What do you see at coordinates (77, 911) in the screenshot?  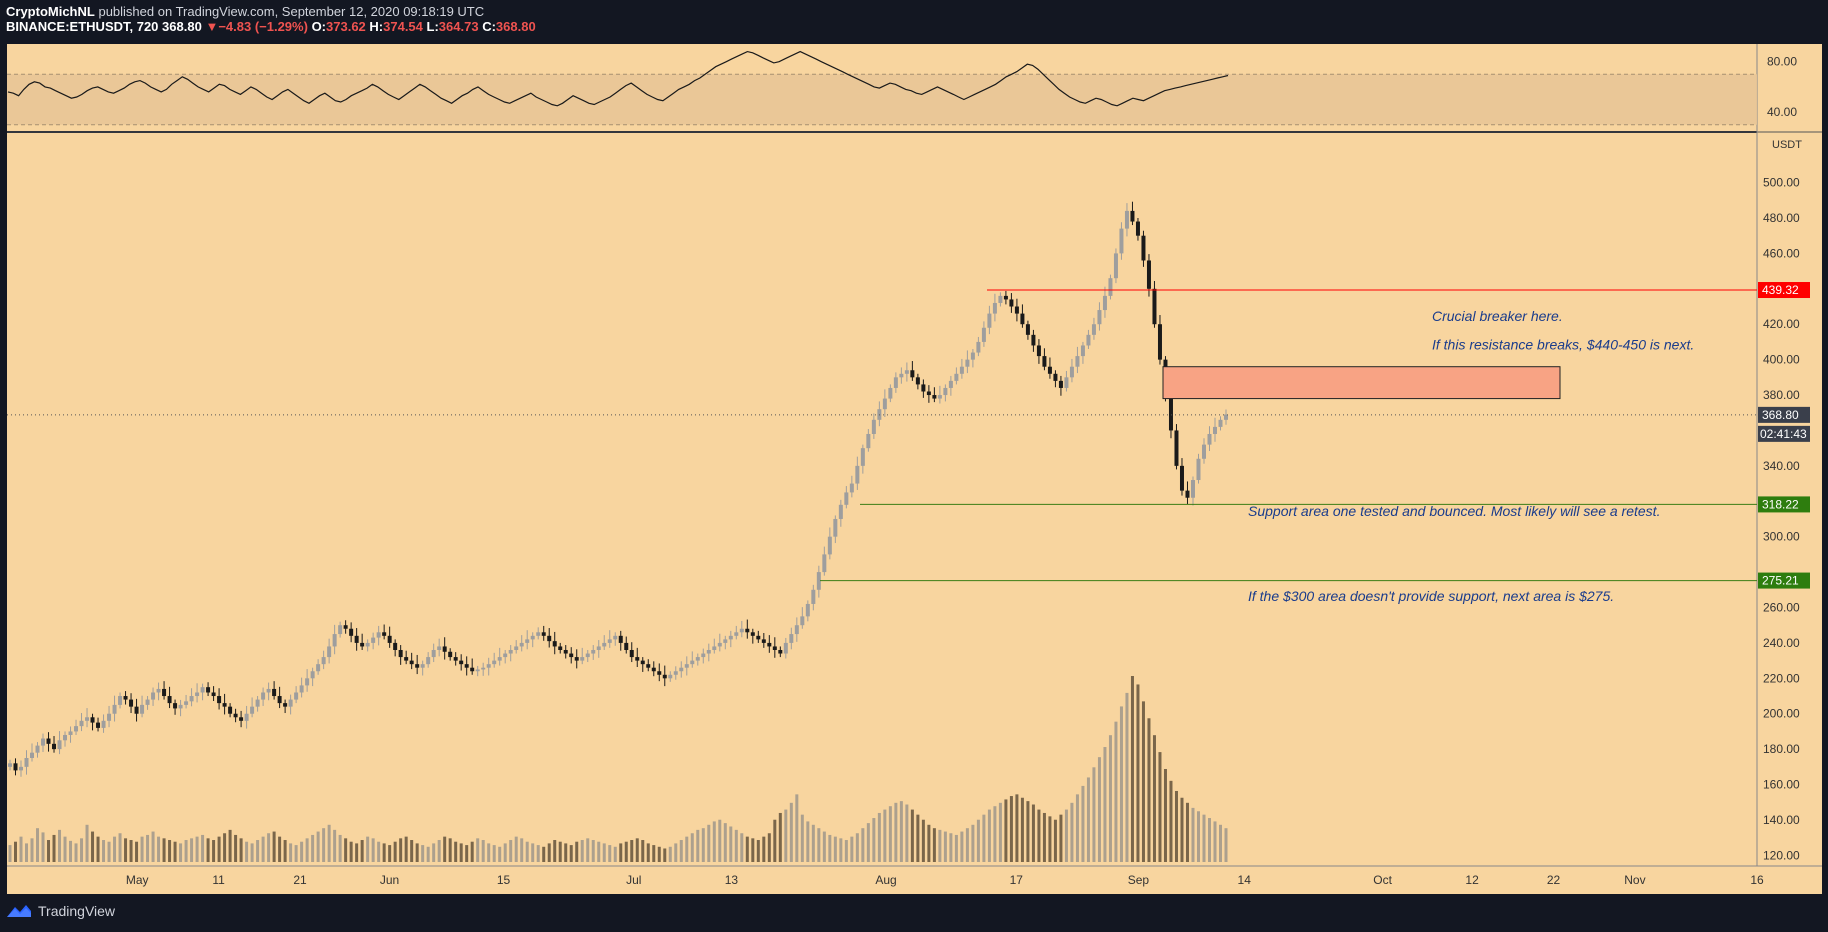 I see `tradingview-brand: TradingView` at bounding box center [77, 911].